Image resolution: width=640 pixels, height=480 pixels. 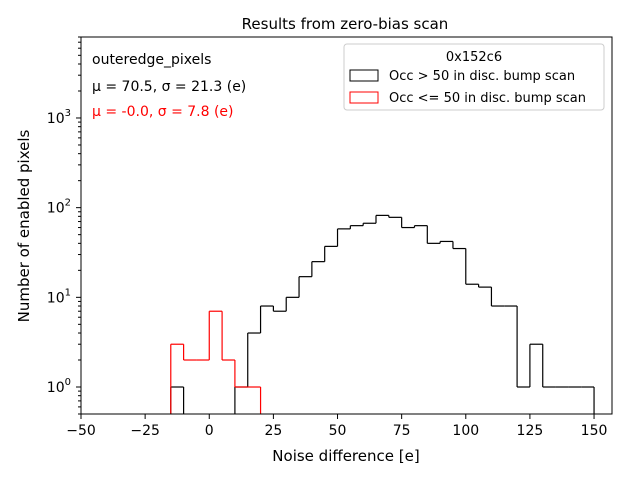 I want to click on x-tick-label: 25, so click(x=273, y=431).